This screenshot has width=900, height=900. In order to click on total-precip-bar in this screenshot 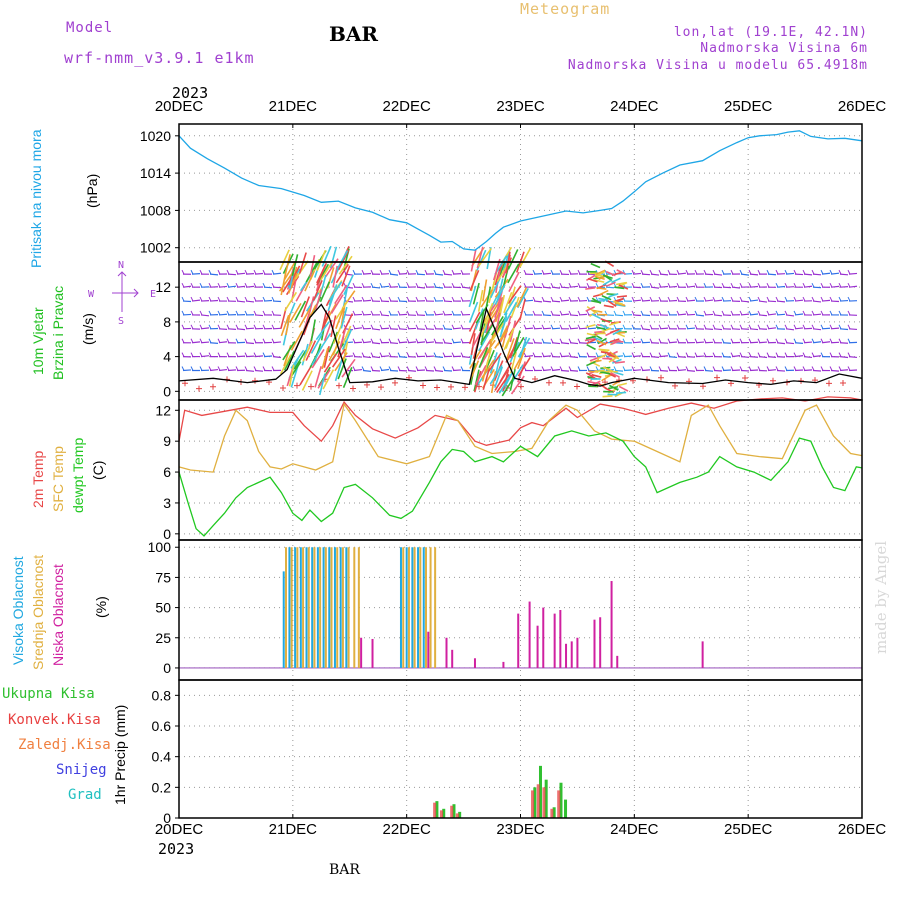, I will do `click(566, 808)`.